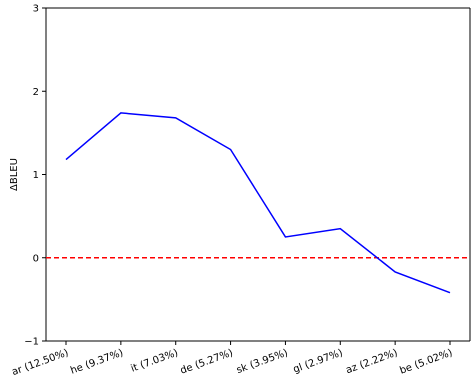 The height and width of the screenshot is (390, 476). Describe the element at coordinates (97, 361) in the screenshot. I see `x-tick-label: he (9.37%)` at that location.